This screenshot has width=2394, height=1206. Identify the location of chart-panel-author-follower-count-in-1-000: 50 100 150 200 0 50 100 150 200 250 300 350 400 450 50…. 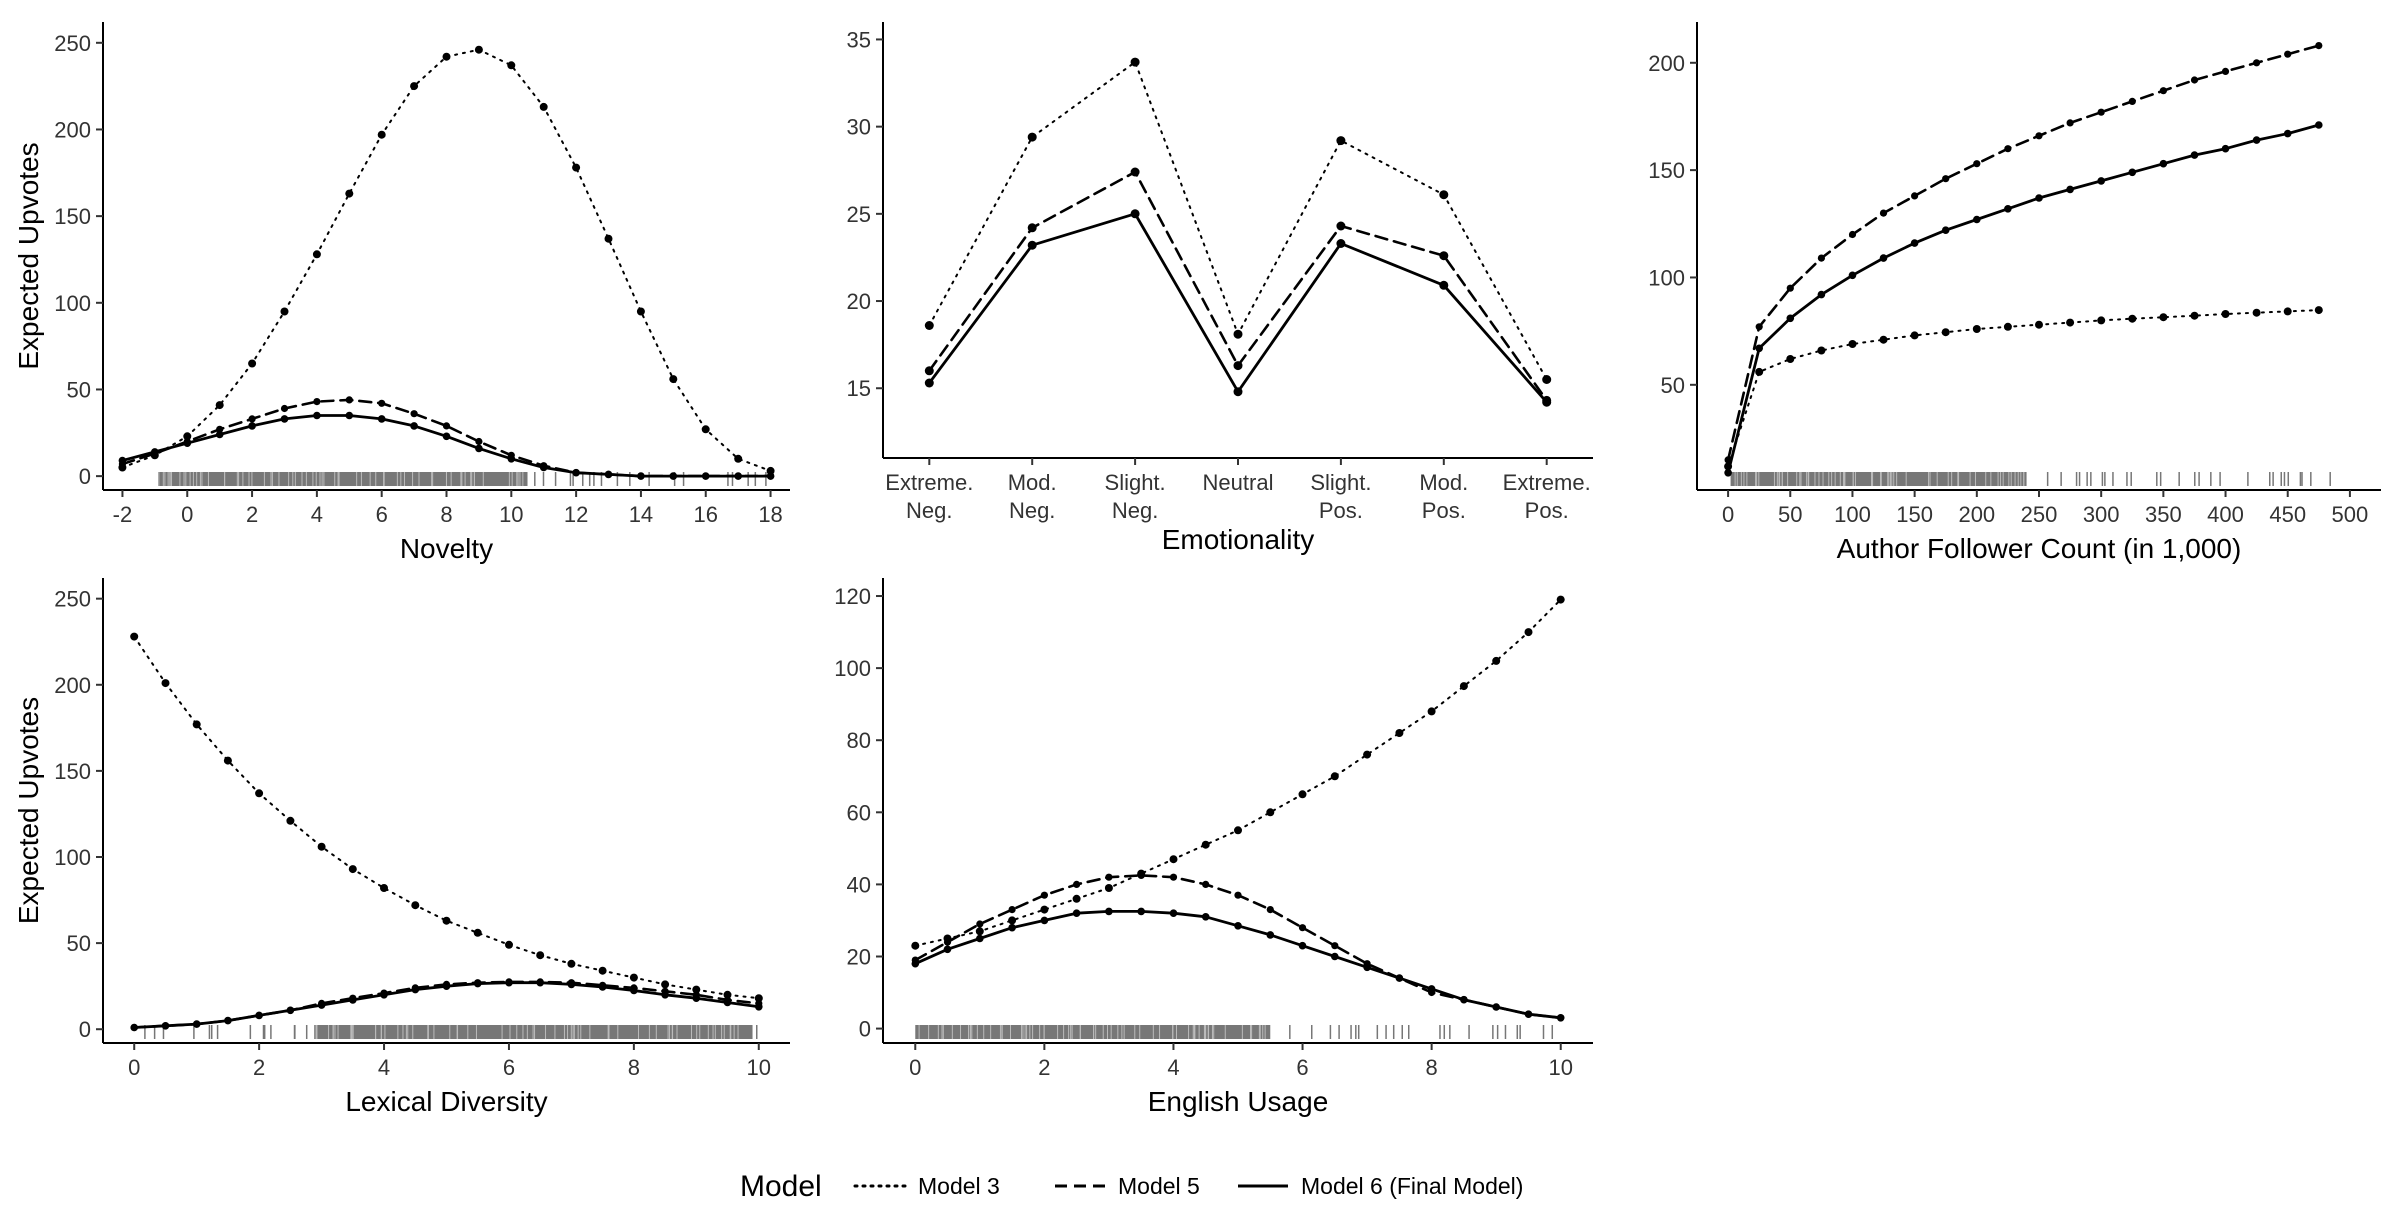
(2014, 293).